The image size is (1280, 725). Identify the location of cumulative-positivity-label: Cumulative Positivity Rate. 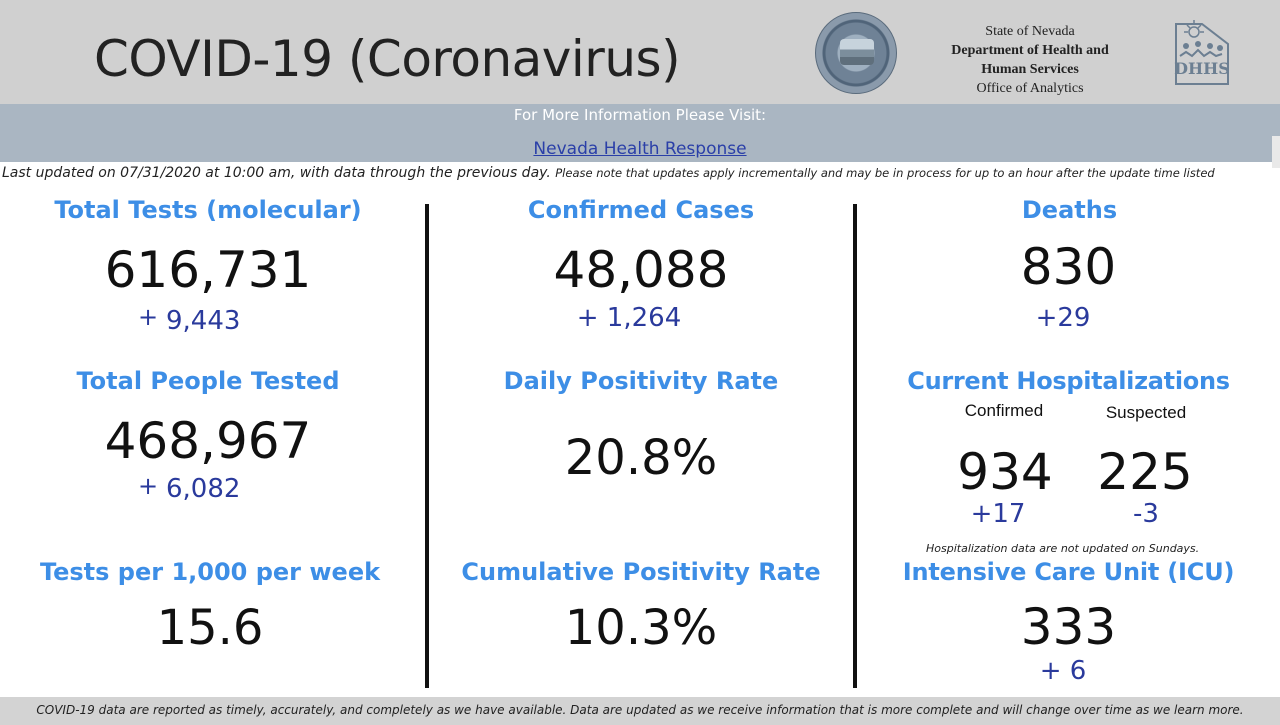
(641, 572).